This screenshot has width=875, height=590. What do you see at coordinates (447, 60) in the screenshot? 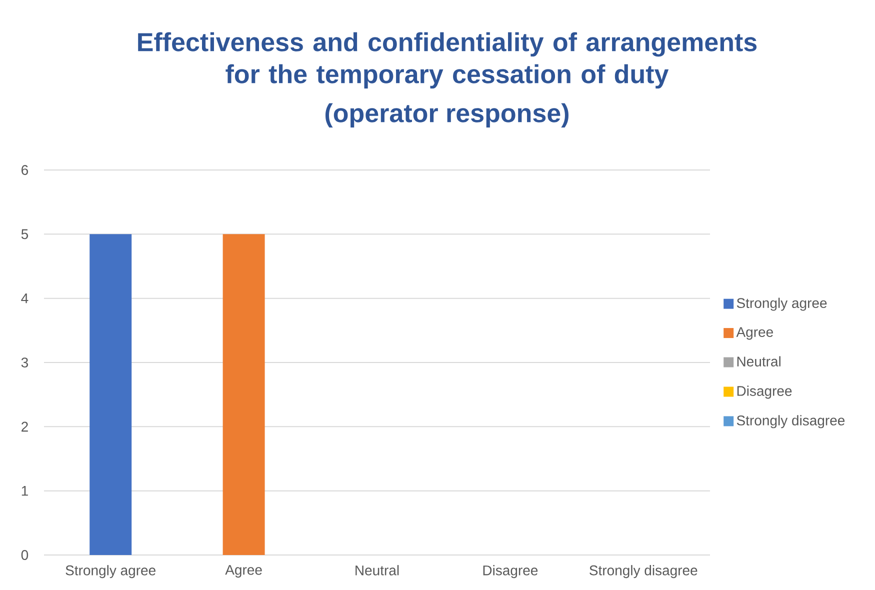
I see `chart-title: Effectiveness and confidentiality of arrangements for the temporary cessation of duty` at bounding box center [447, 60].